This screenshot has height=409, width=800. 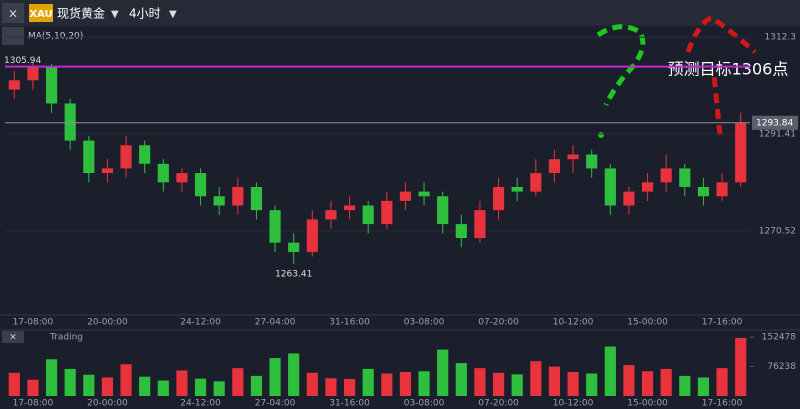 What do you see at coordinates (779, 338) in the screenshot?
I see `y-tick-label: 152478` at bounding box center [779, 338].